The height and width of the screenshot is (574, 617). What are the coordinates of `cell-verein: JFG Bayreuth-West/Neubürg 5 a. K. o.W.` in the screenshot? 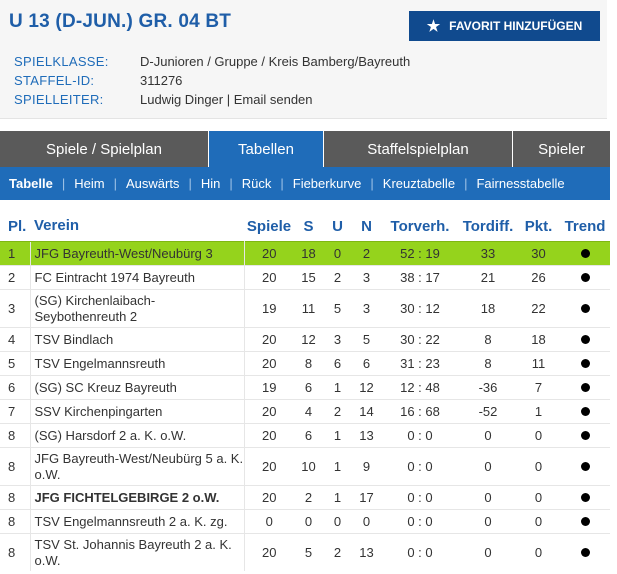 It's located at (137, 466).